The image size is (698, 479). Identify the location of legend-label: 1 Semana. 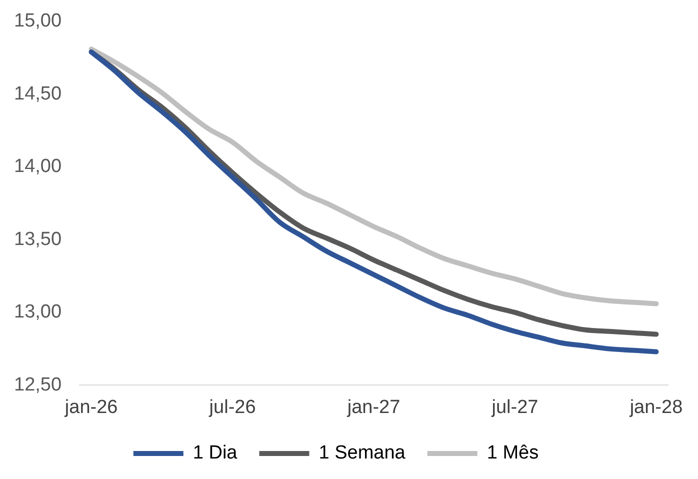
(362, 453).